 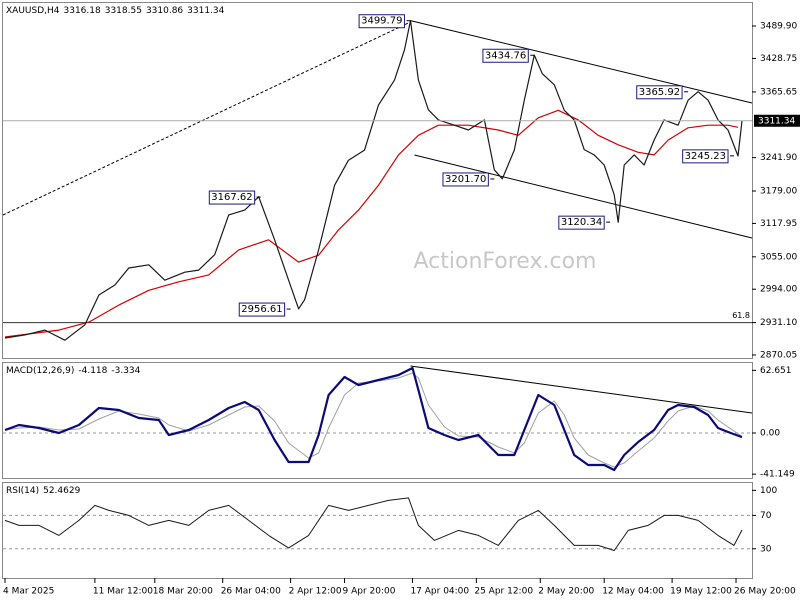 I want to click on annotation-label: 3245.23, so click(x=705, y=156).